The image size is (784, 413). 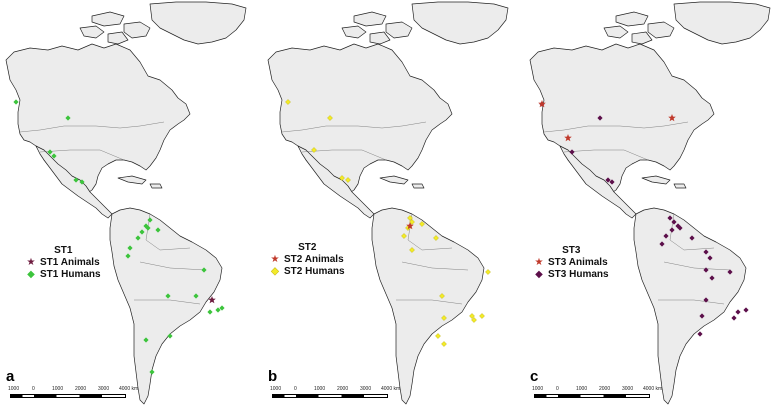 What do you see at coordinates (166, 306) in the screenshot?
I see `south-america-landmass` at bounding box center [166, 306].